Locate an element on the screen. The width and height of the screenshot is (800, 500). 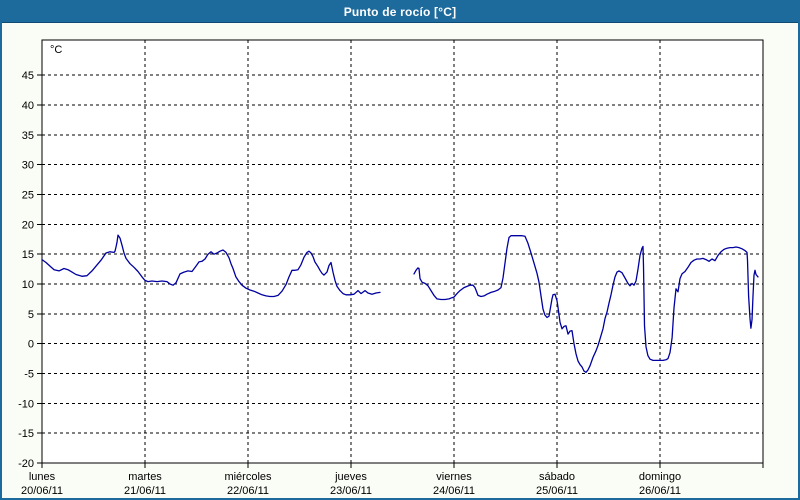
y-tick-label: -15 is located at coordinates (26, 434).